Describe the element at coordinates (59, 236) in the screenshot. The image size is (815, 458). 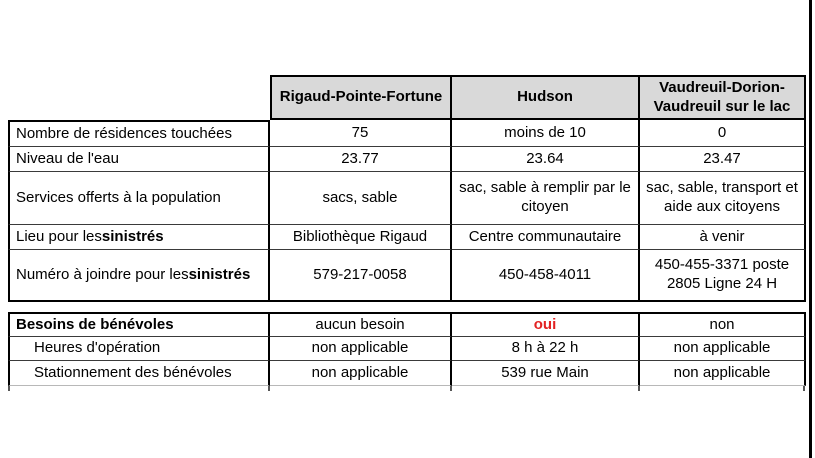
I see `row-label-text: Lieu pour les` at that location.